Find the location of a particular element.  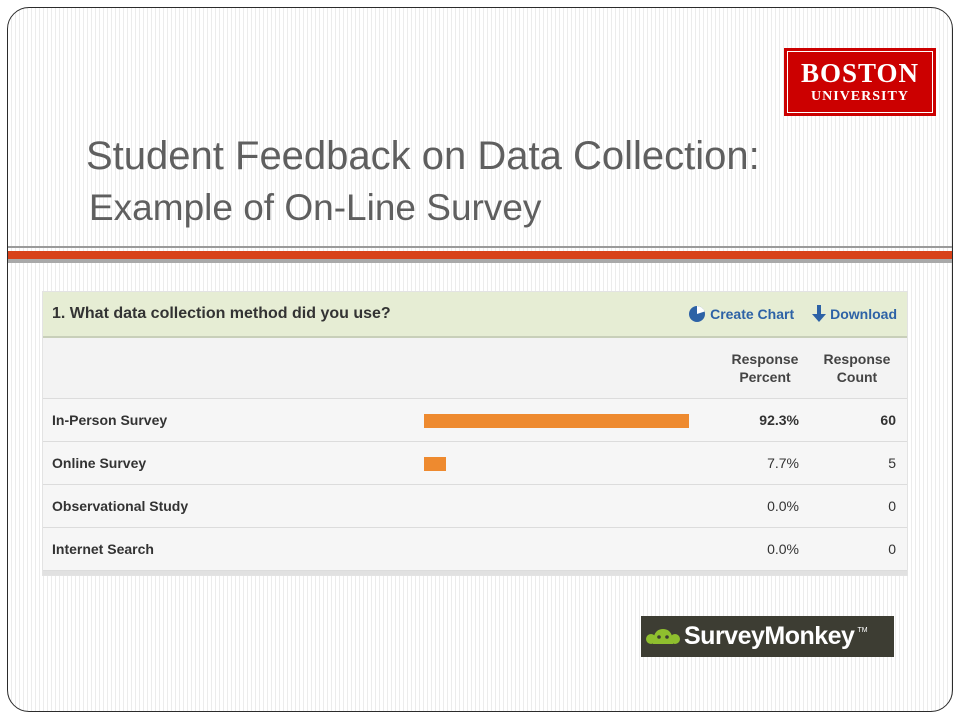

response-percent: 7.7% is located at coordinates (783, 463).